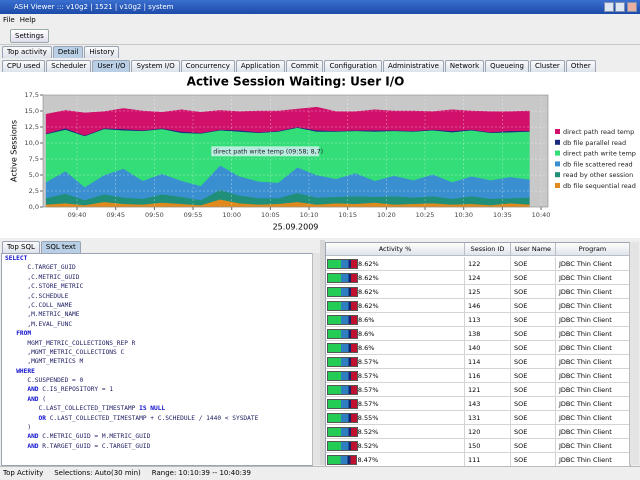  I want to click on column-header: Session ID, so click(488, 249).